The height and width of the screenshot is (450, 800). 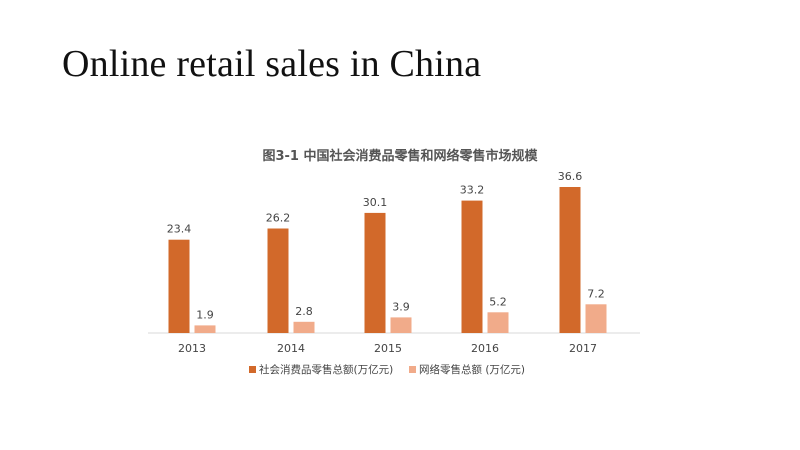 What do you see at coordinates (291, 348) in the screenshot?
I see `x-tick-2014: 2014` at bounding box center [291, 348].